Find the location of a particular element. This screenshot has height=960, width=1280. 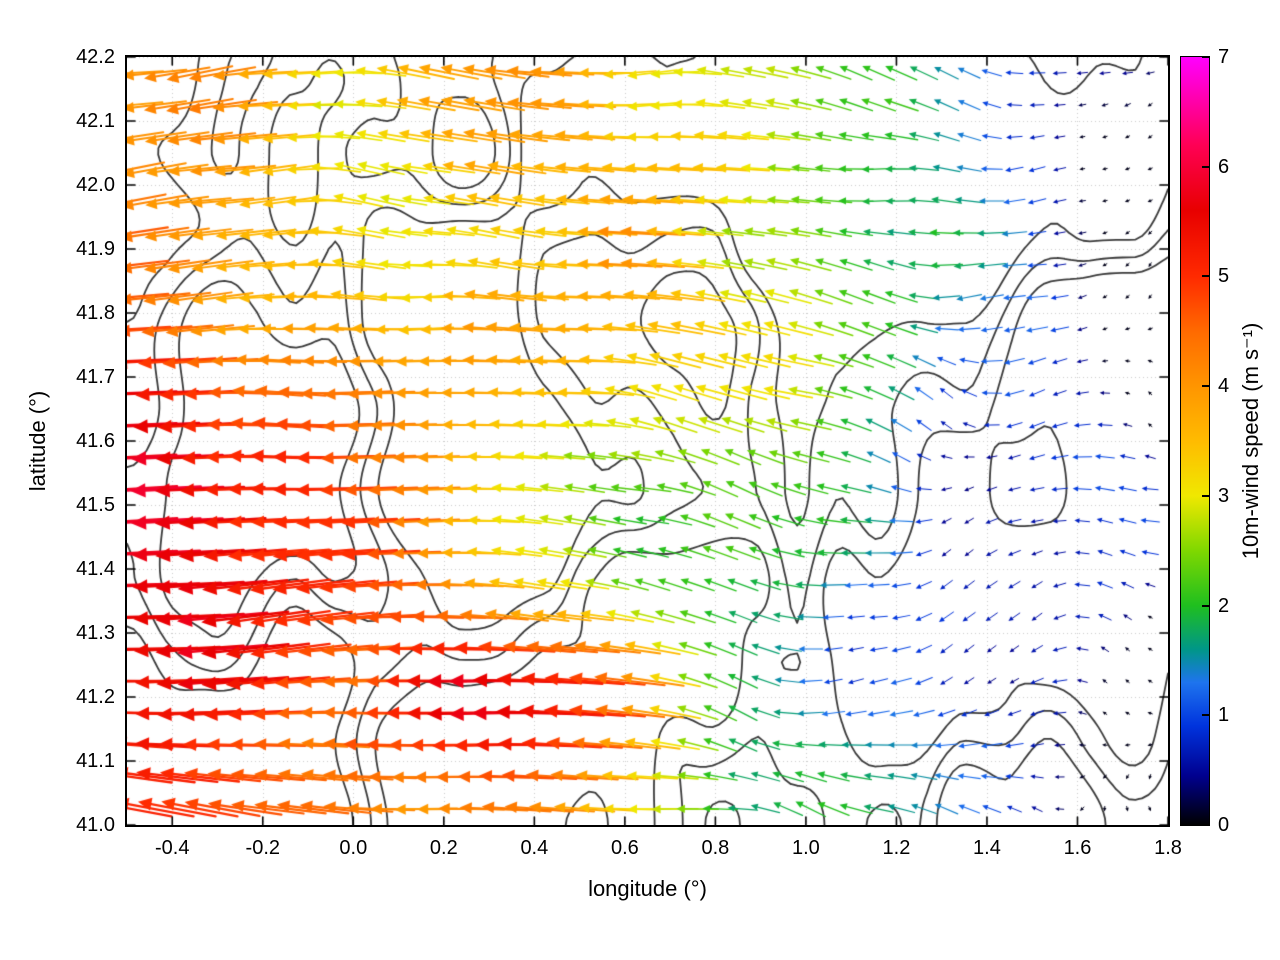

y-tick-label: 42.0 is located at coordinates (95, 185).